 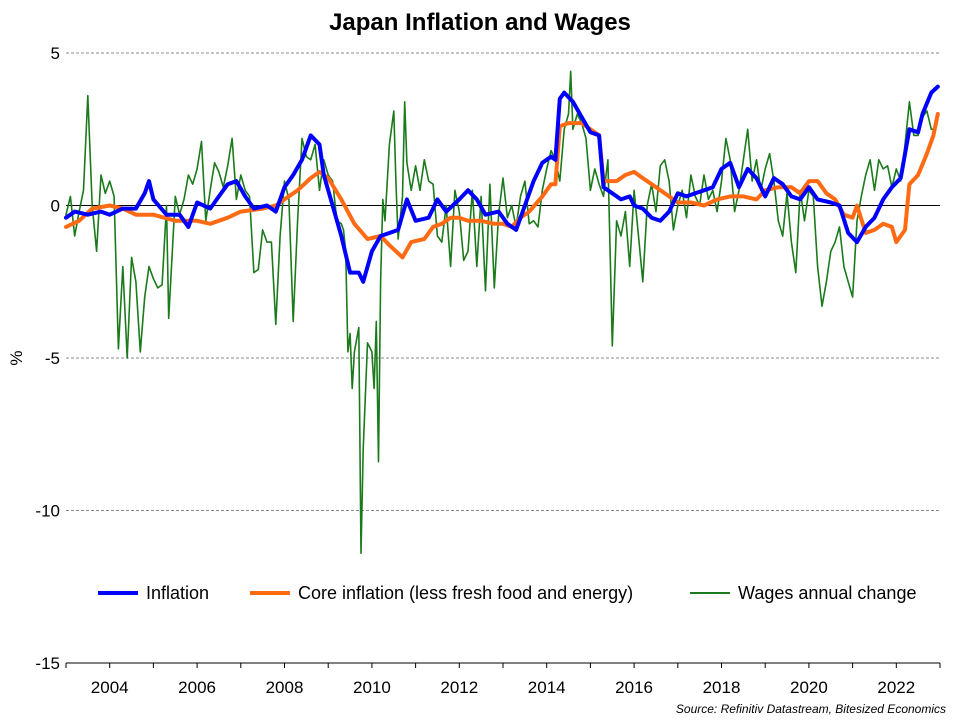 What do you see at coordinates (197, 687) in the screenshot?
I see `x-tick-label: 2006` at bounding box center [197, 687].